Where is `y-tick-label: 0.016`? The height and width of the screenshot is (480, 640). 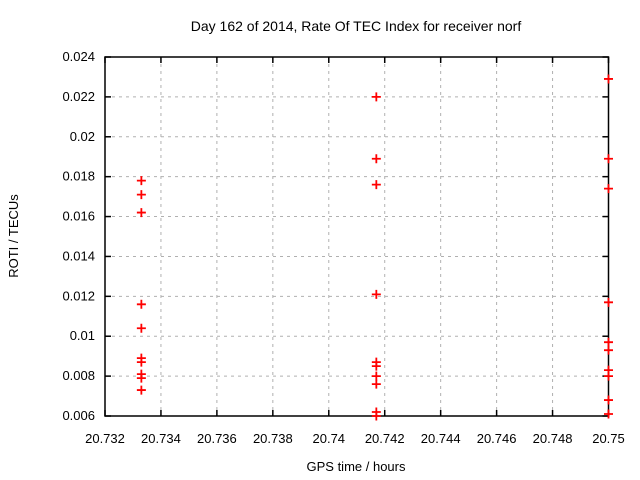 y-tick-label: 0.016 is located at coordinates (78, 216).